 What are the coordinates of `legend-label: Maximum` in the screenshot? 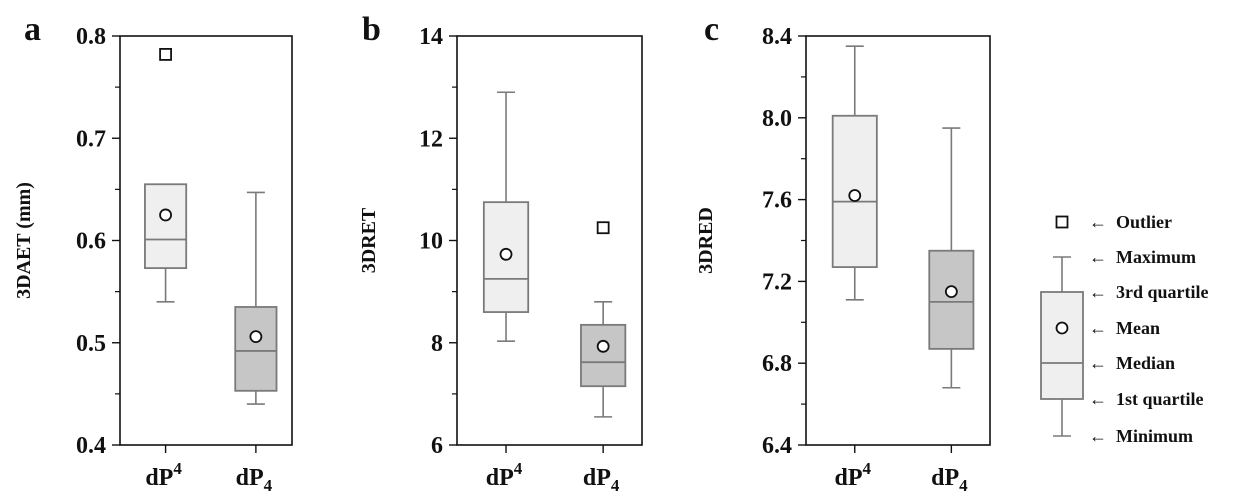 It's located at (1156, 257).